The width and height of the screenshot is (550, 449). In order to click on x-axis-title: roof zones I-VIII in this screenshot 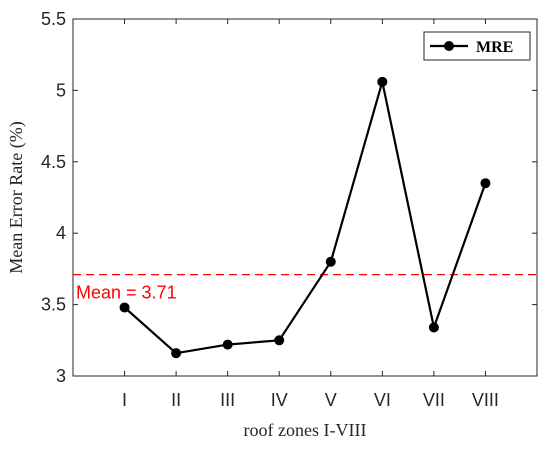, I will do `click(305, 430)`.